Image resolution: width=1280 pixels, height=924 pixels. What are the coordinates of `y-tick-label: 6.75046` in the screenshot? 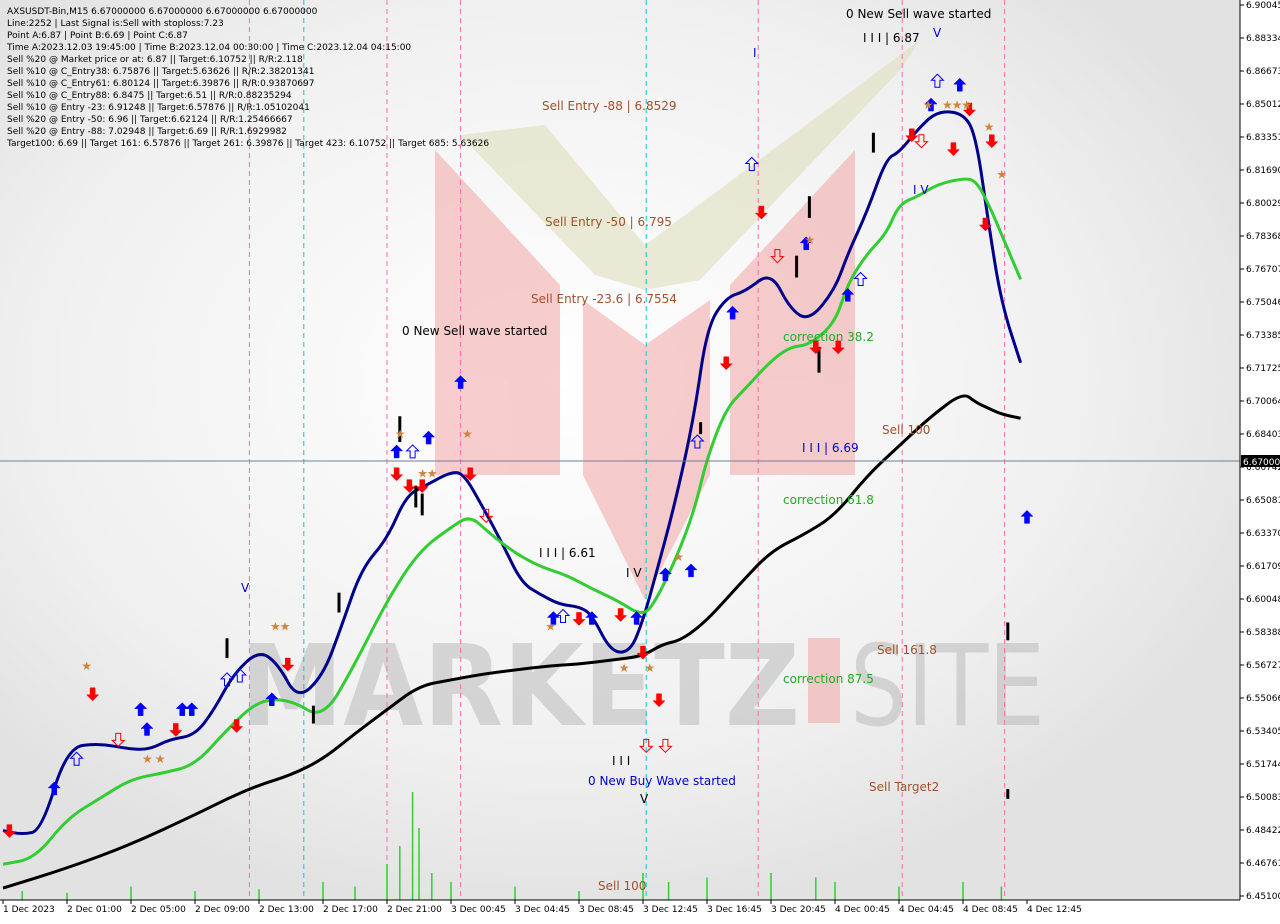 It's located at (1263, 303).